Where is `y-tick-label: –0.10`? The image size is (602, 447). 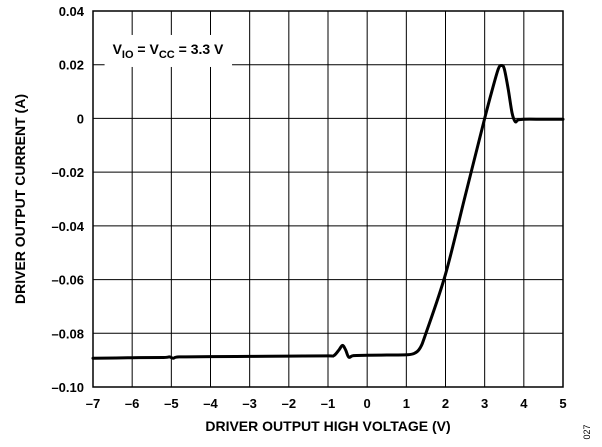
y-tick-label: –0.10 is located at coordinates (67, 387).